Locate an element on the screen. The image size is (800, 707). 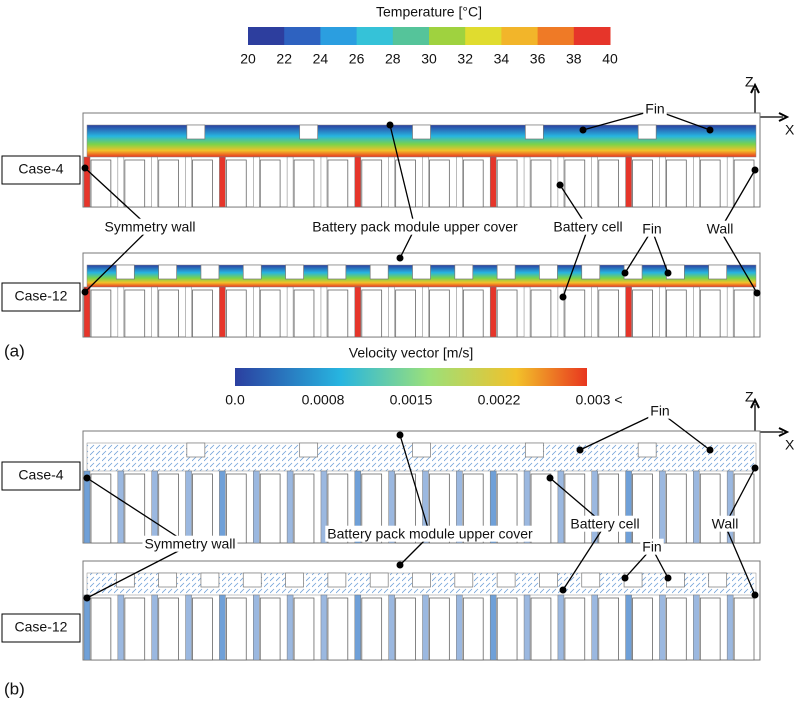
colorbar-segment is located at coordinates (266, 36).